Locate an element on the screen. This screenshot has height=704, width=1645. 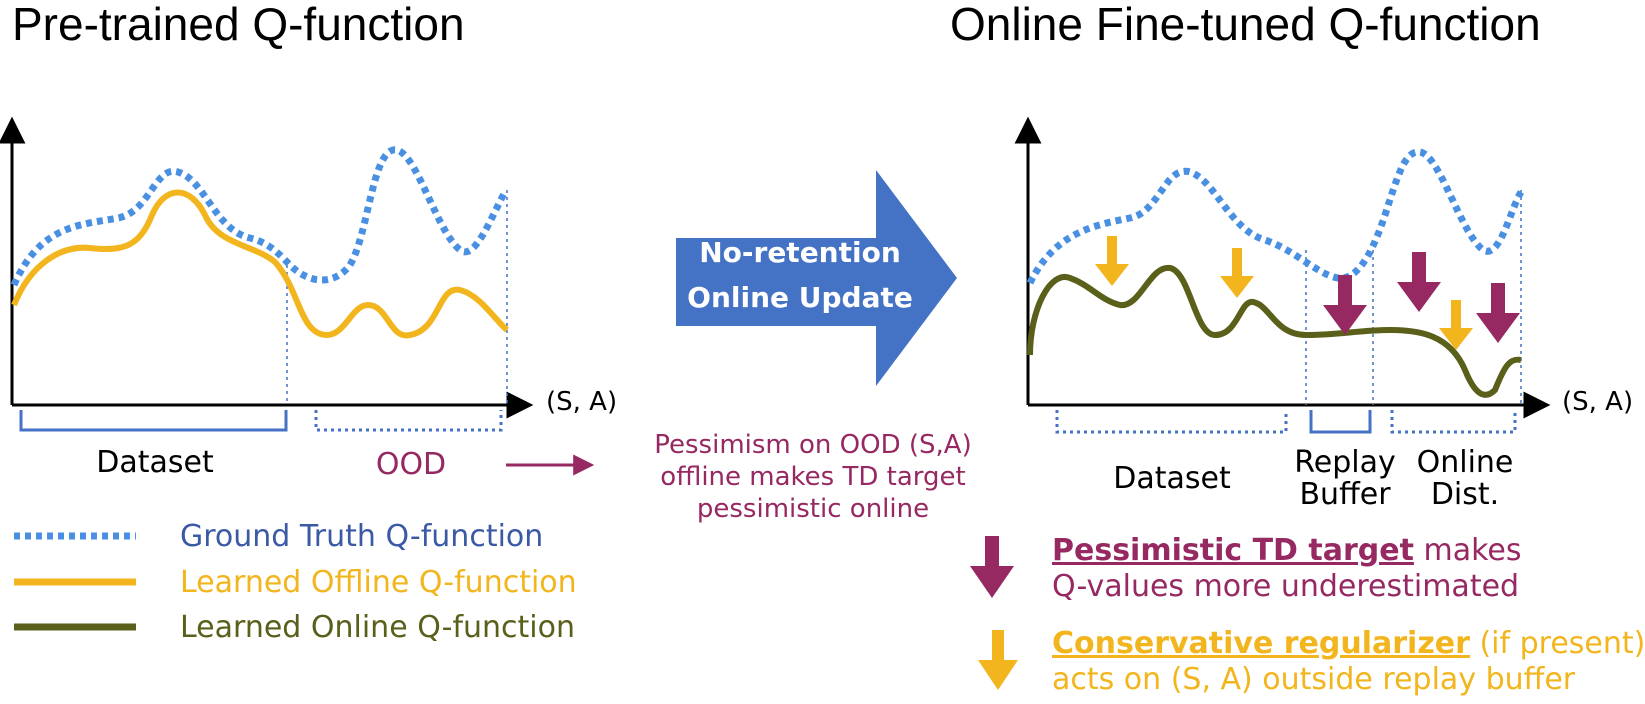
replay-label-line1: Replay is located at coordinates (1344, 462).